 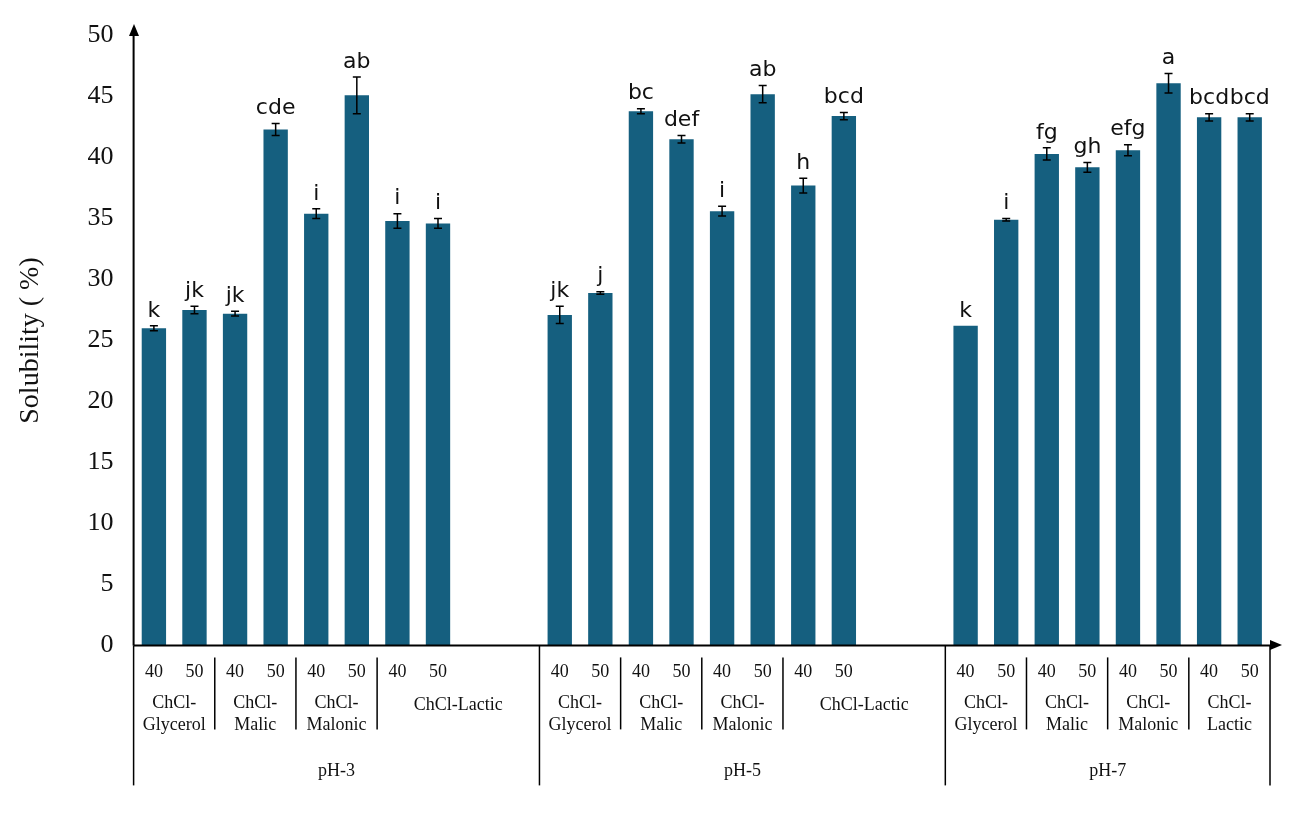 I want to click on y-tick-label: 10, so click(x=100, y=522).